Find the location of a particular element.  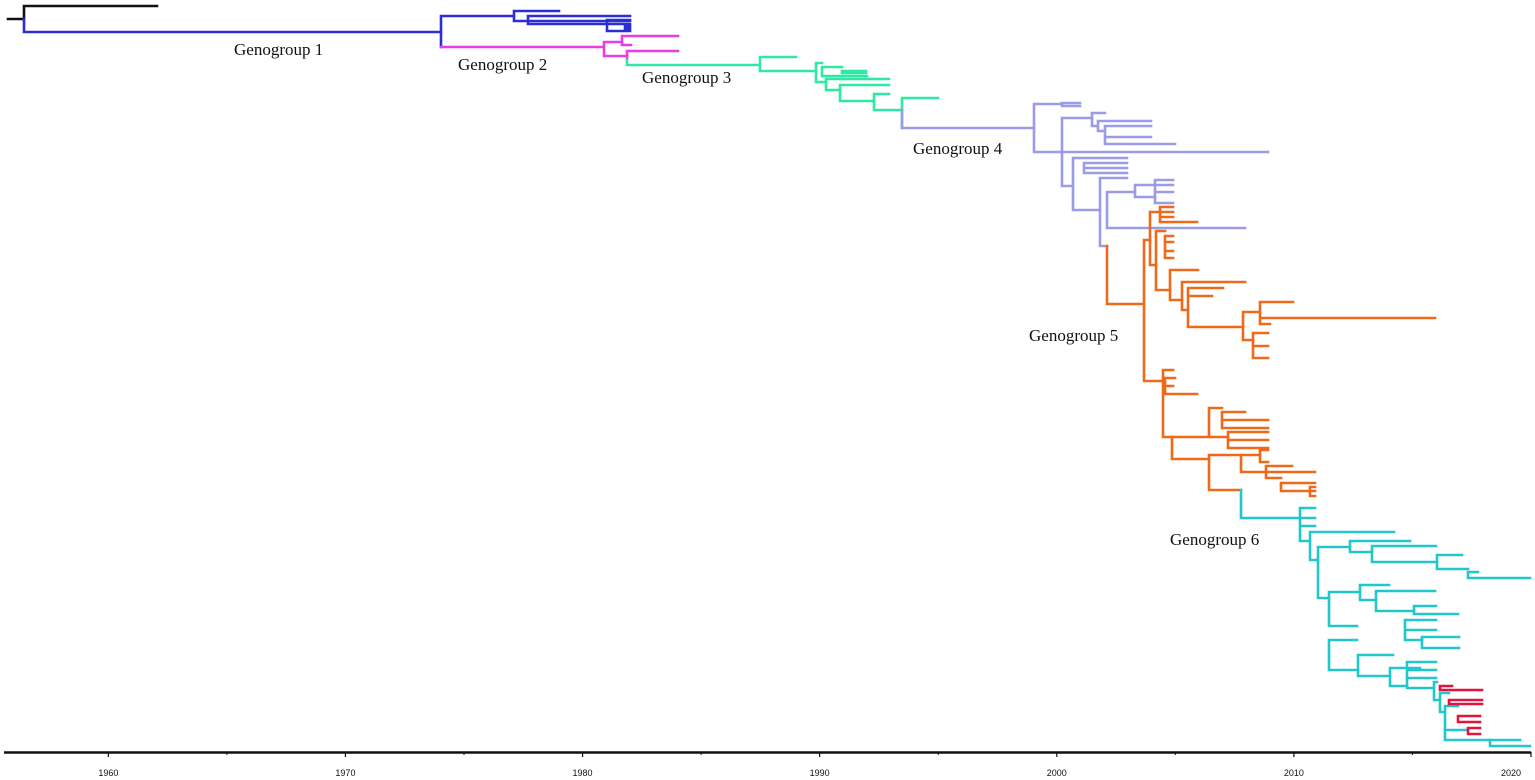

time-axis: 1960 1970 1980 1990 2000 2010 2020 is located at coordinates (768, 764).